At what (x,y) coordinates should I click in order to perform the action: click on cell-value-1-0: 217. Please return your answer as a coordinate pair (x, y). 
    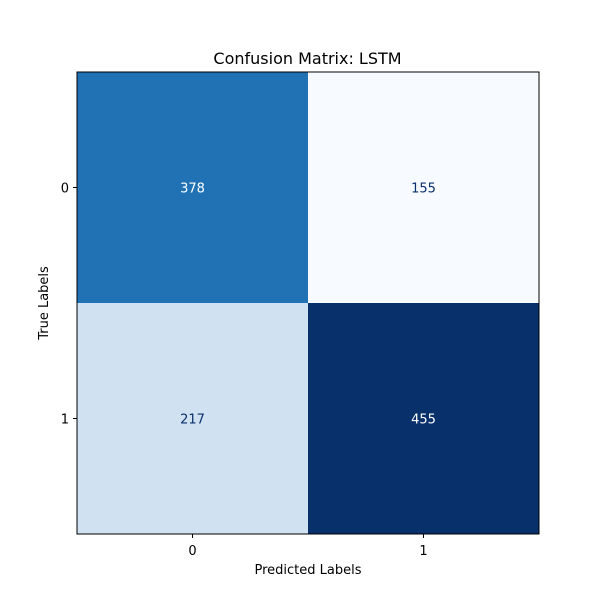
    Looking at the image, I should click on (192, 420).